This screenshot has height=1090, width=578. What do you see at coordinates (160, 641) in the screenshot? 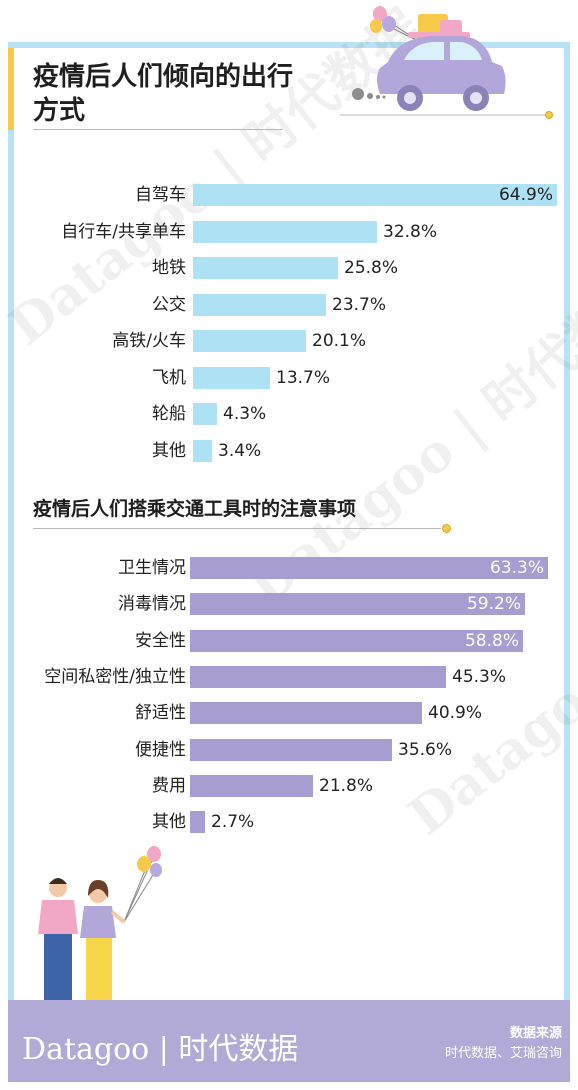
I see `category-label: 安全性` at bounding box center [160, 641].